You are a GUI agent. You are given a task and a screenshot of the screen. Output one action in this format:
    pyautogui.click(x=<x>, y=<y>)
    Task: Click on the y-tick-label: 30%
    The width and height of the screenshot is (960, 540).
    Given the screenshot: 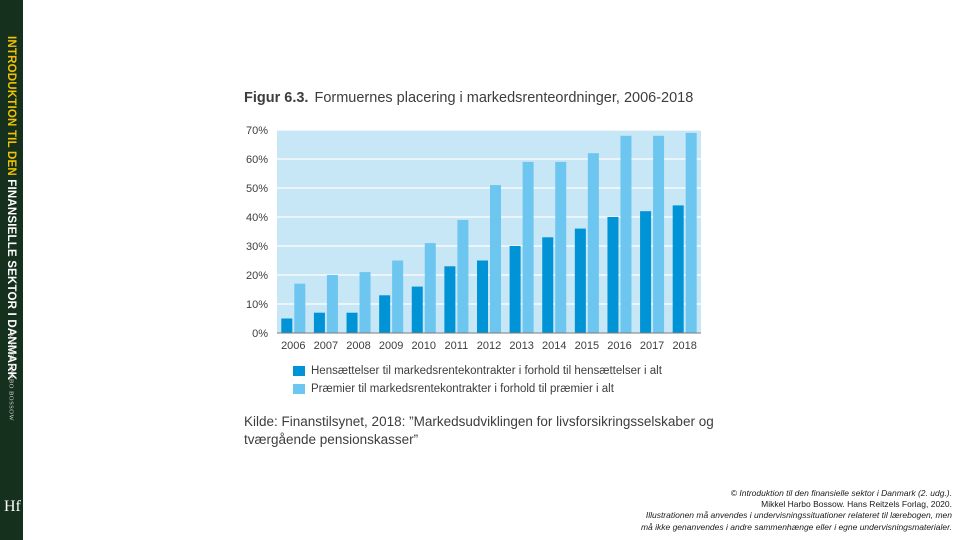 What is the action you would take?
    pyautogui.click(x=257, y=247)
    